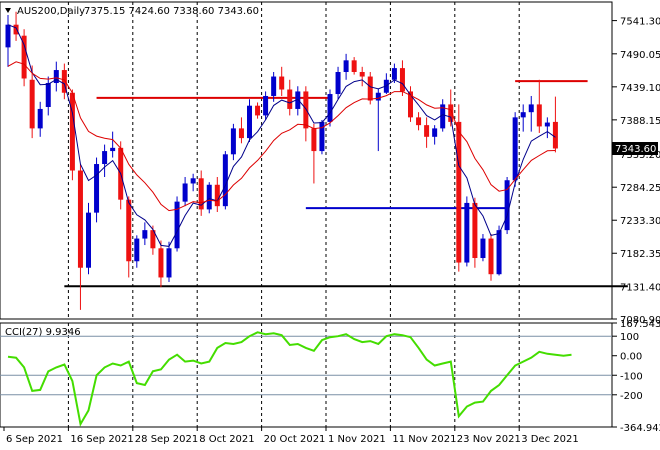 The height and width of the screenshot is (450, 660). What do you see at coordinates (295, 439) in the screenshot?
I see `time-tick-label: 20 Oct 2021` at bounding box center [295, 439].